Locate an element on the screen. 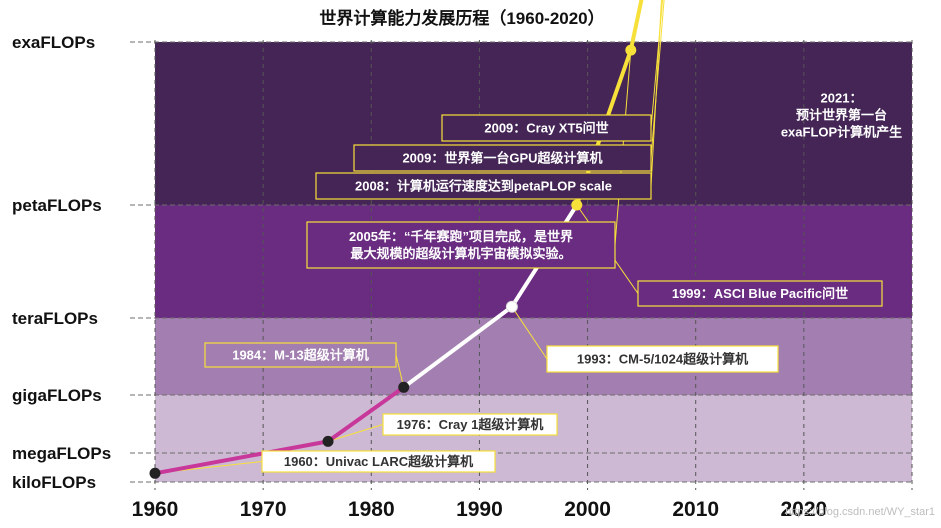  x-tick-label-0: 1960 is located at coordinates (155, 509).